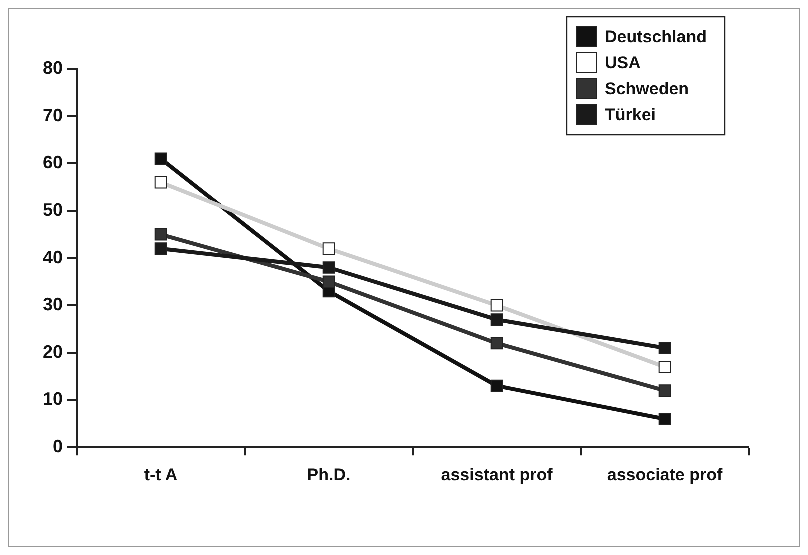  What do you see at coordinates (53, 210) in the screenshot?
I see `y-tick-label: 50` at bounding box center [53, 210].